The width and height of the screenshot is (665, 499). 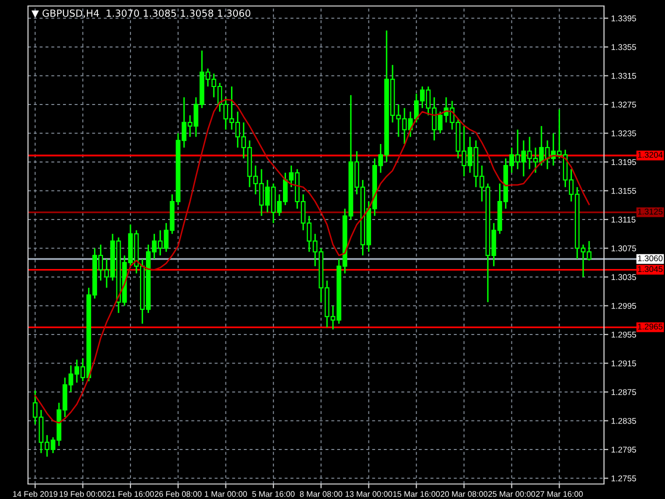 What do you see at coordinates (624, 47) in the screenshot?
I see `y-tick-label: 1.3355` at bounding box center [624, 47].